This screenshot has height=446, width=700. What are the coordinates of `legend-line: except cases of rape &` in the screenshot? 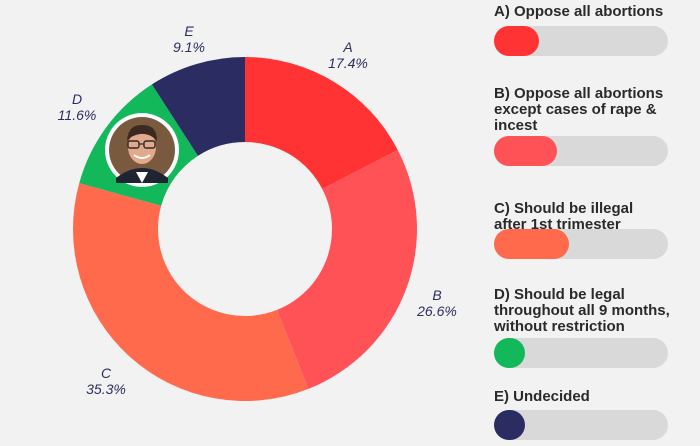 It's located at (575, 109).